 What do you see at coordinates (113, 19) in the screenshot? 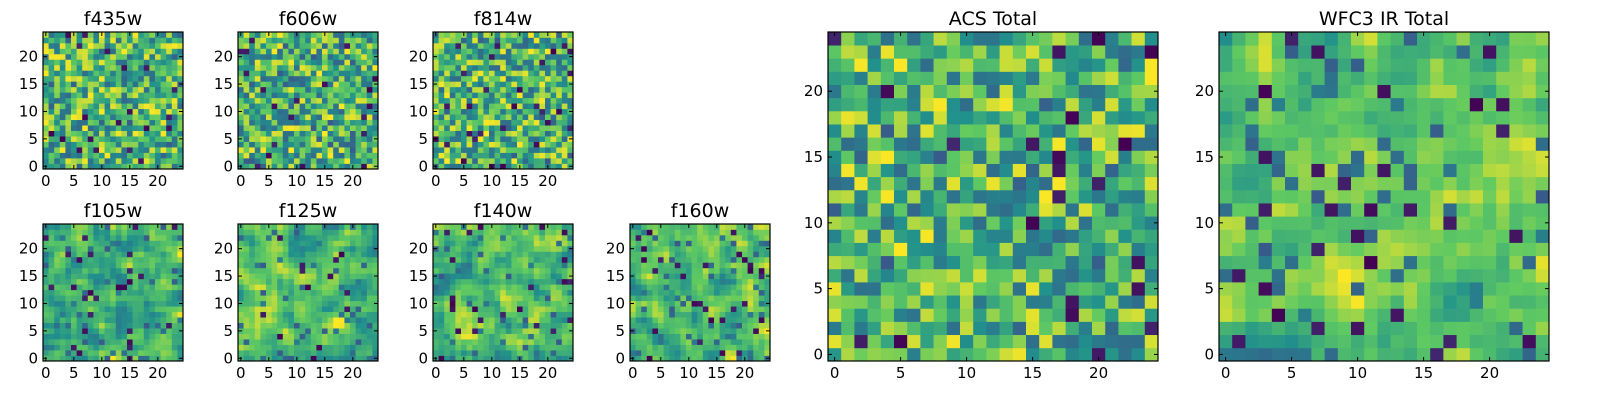
I see `panel-title: f435w` at bounding box center [113, 19].